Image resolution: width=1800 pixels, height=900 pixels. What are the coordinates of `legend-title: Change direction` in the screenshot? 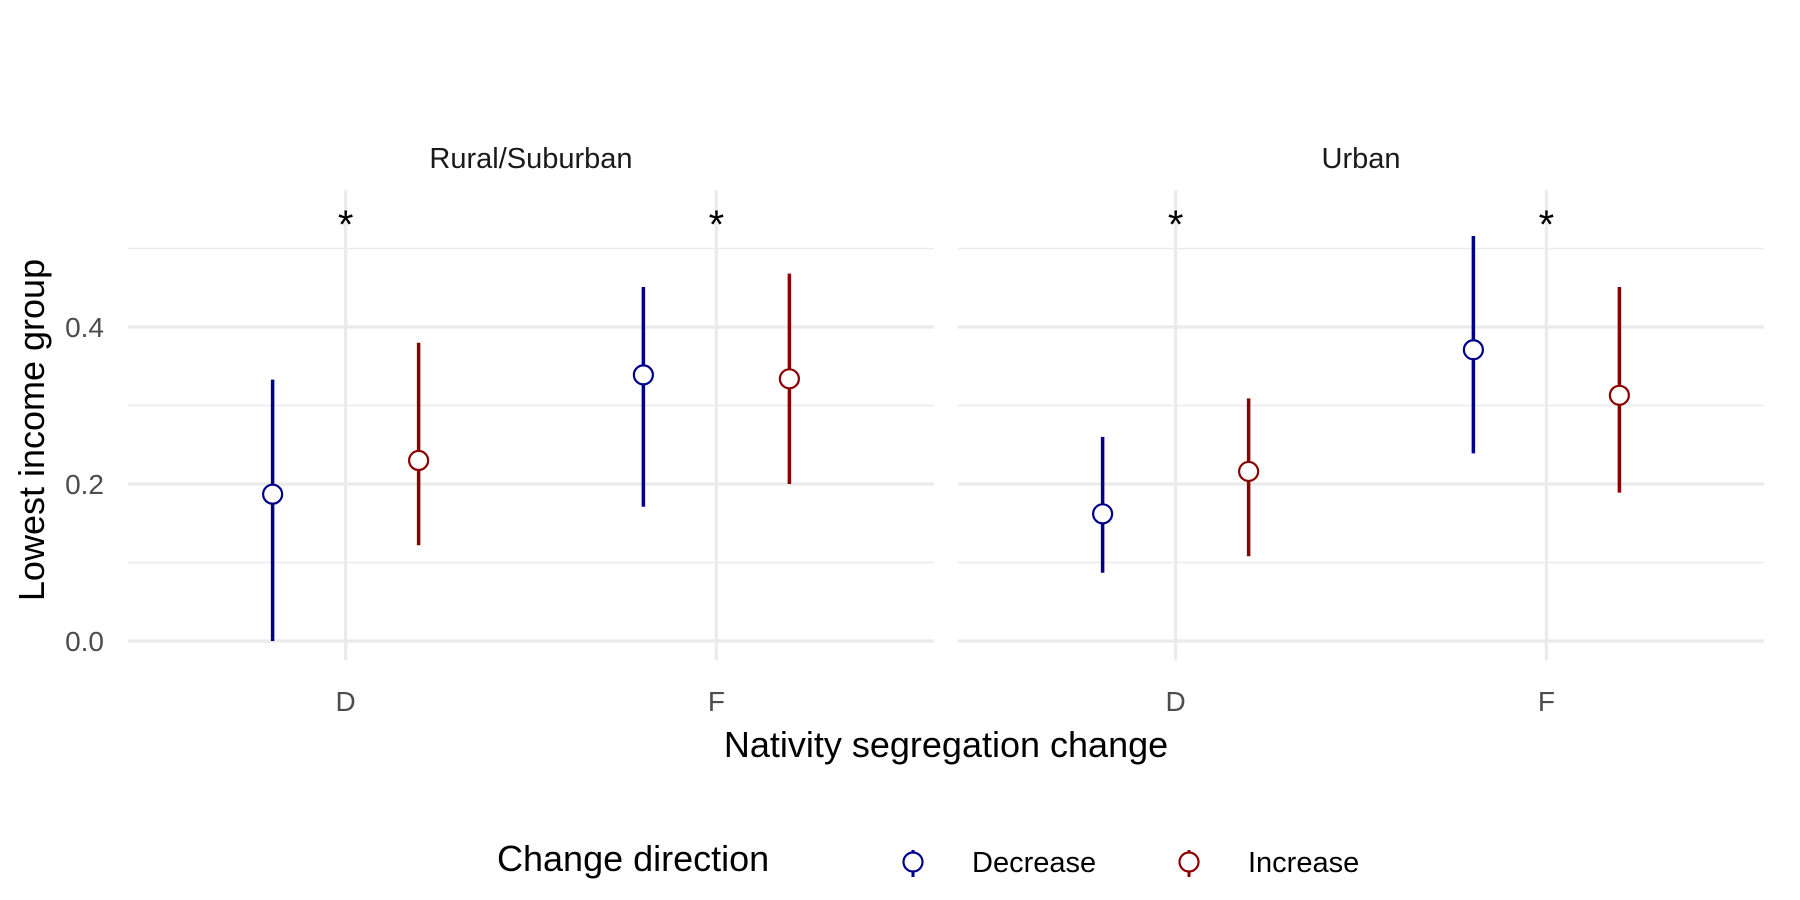 It's located at (633, 858).